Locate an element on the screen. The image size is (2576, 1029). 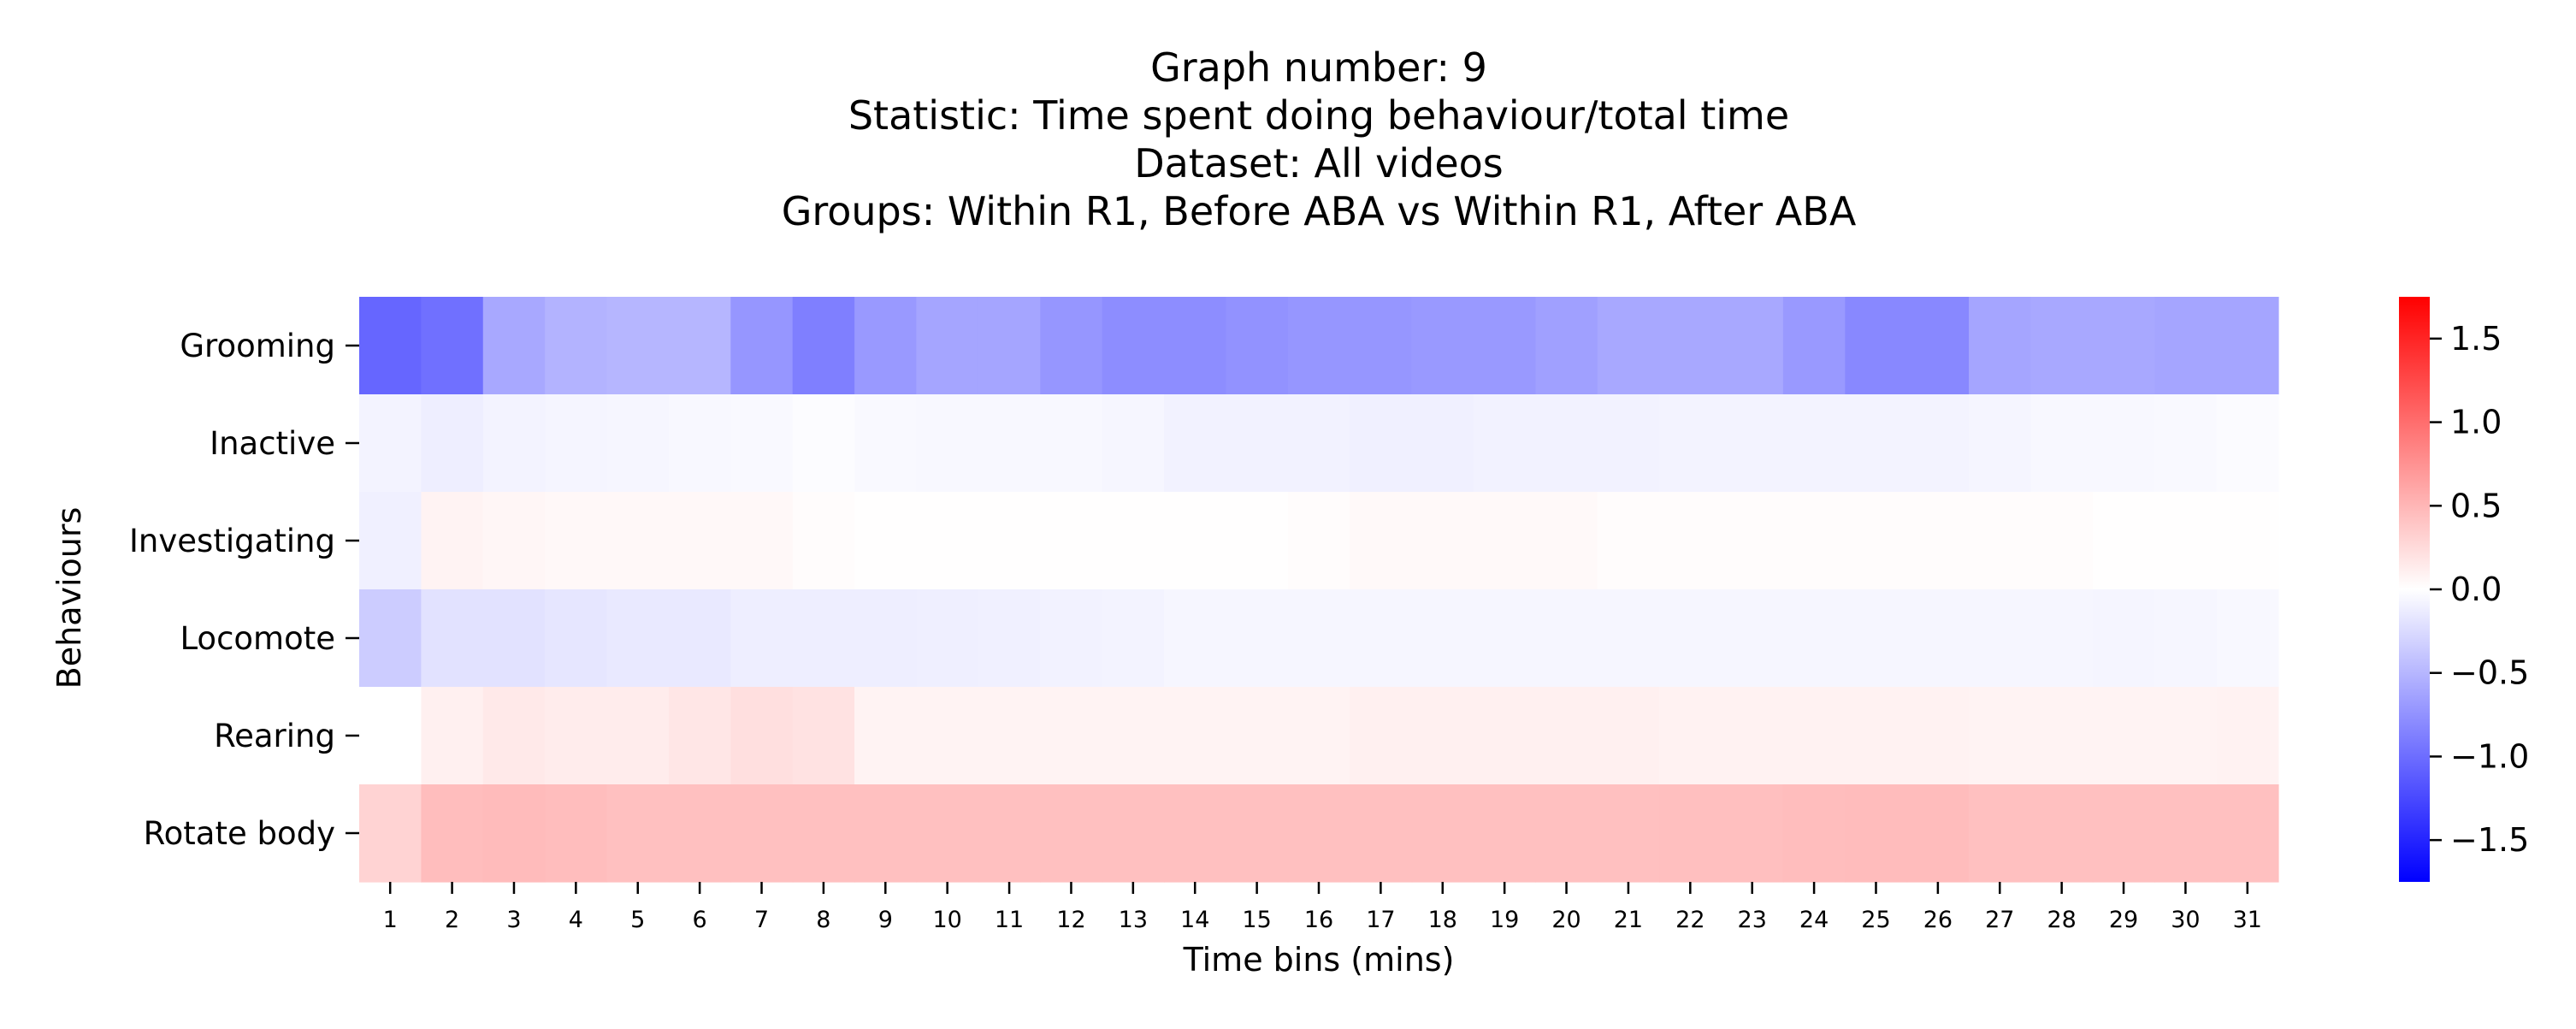
colorbar-tick-label: −0.5 is located at coordinates (2489, 673).